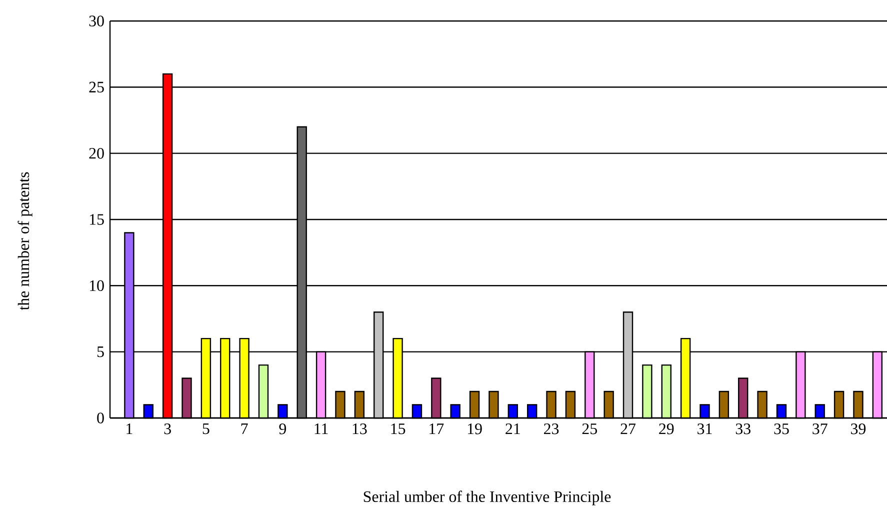  What do you see at coordinates (282, 429) in the screenshot?
I see `x-tick-label: 9` at bounding box center [282, 429].